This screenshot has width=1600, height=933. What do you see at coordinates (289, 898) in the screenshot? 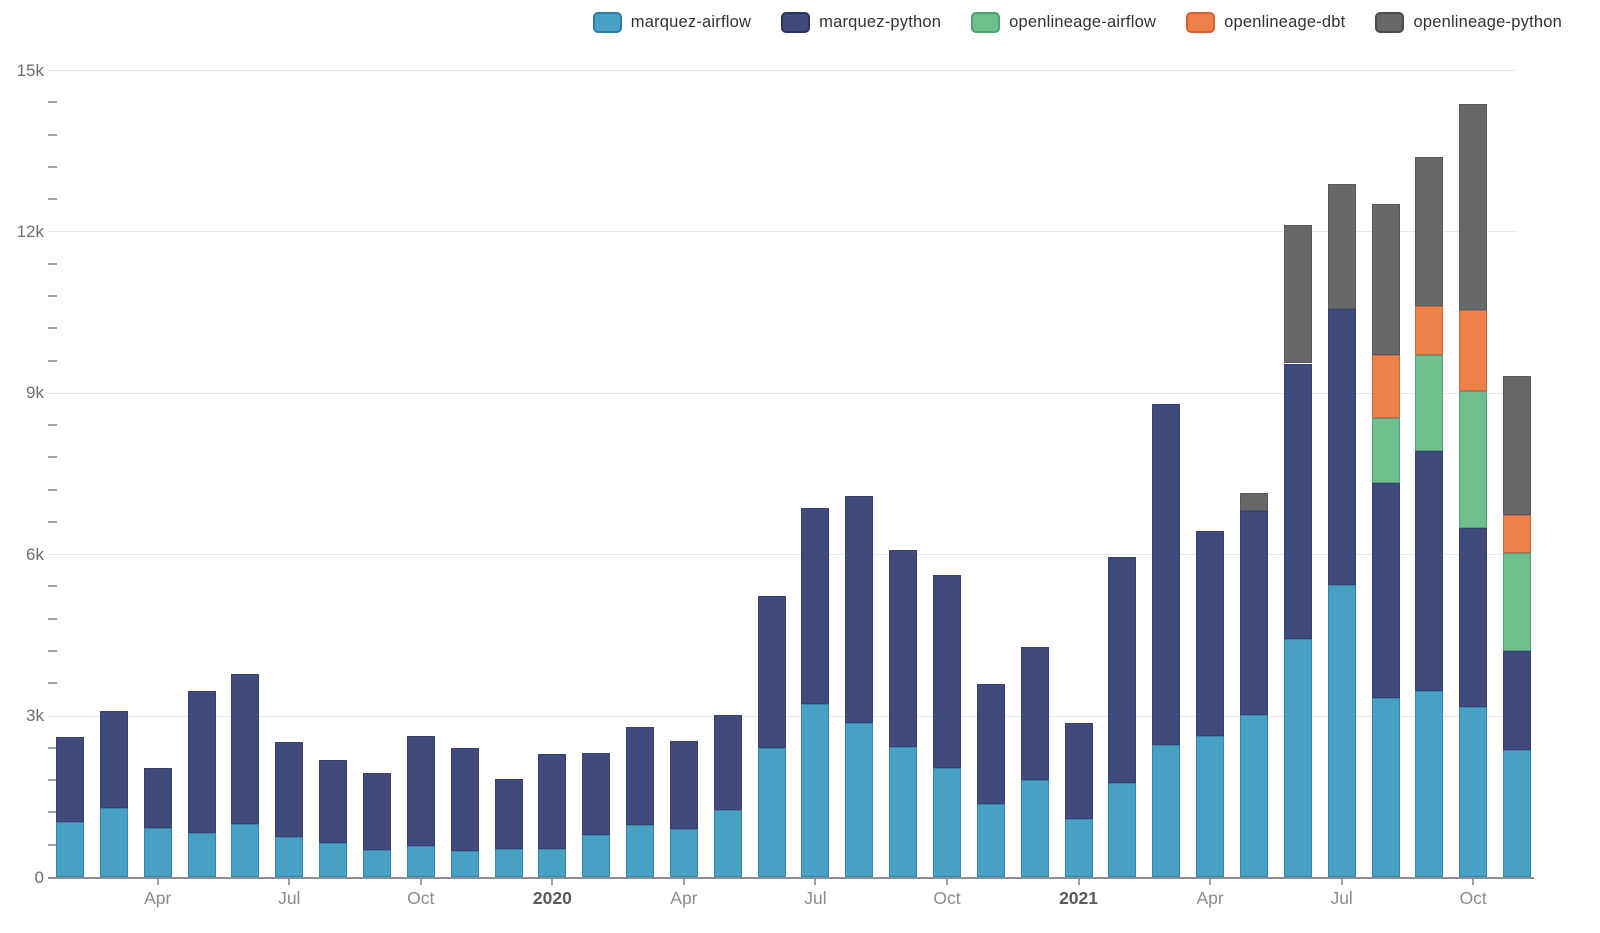
I see `x-axis-tick-label: Jul` at bounding box center [289, 898].